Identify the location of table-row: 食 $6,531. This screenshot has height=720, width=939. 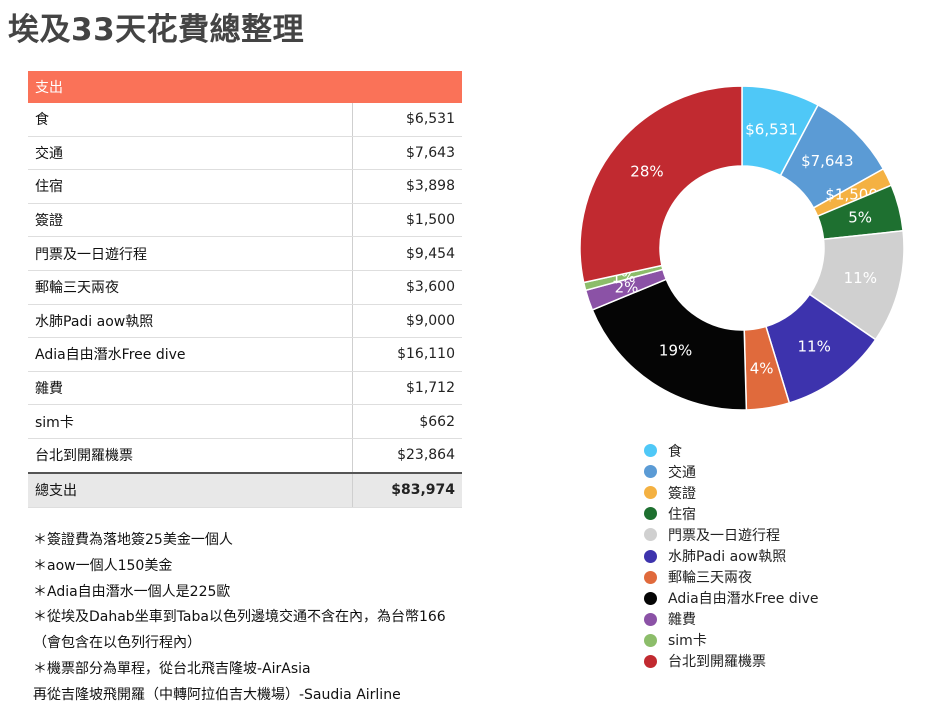
(245, 120).